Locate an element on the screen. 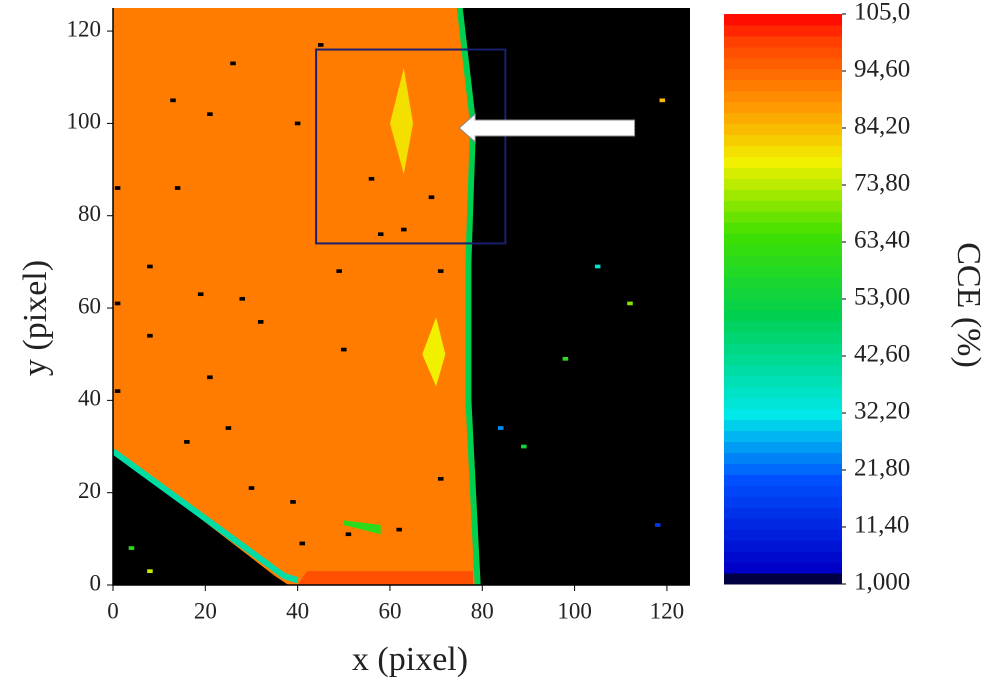 This screenshot has height=686, width=989. y-tick-label: 100 is located at coordinates (84, 121).